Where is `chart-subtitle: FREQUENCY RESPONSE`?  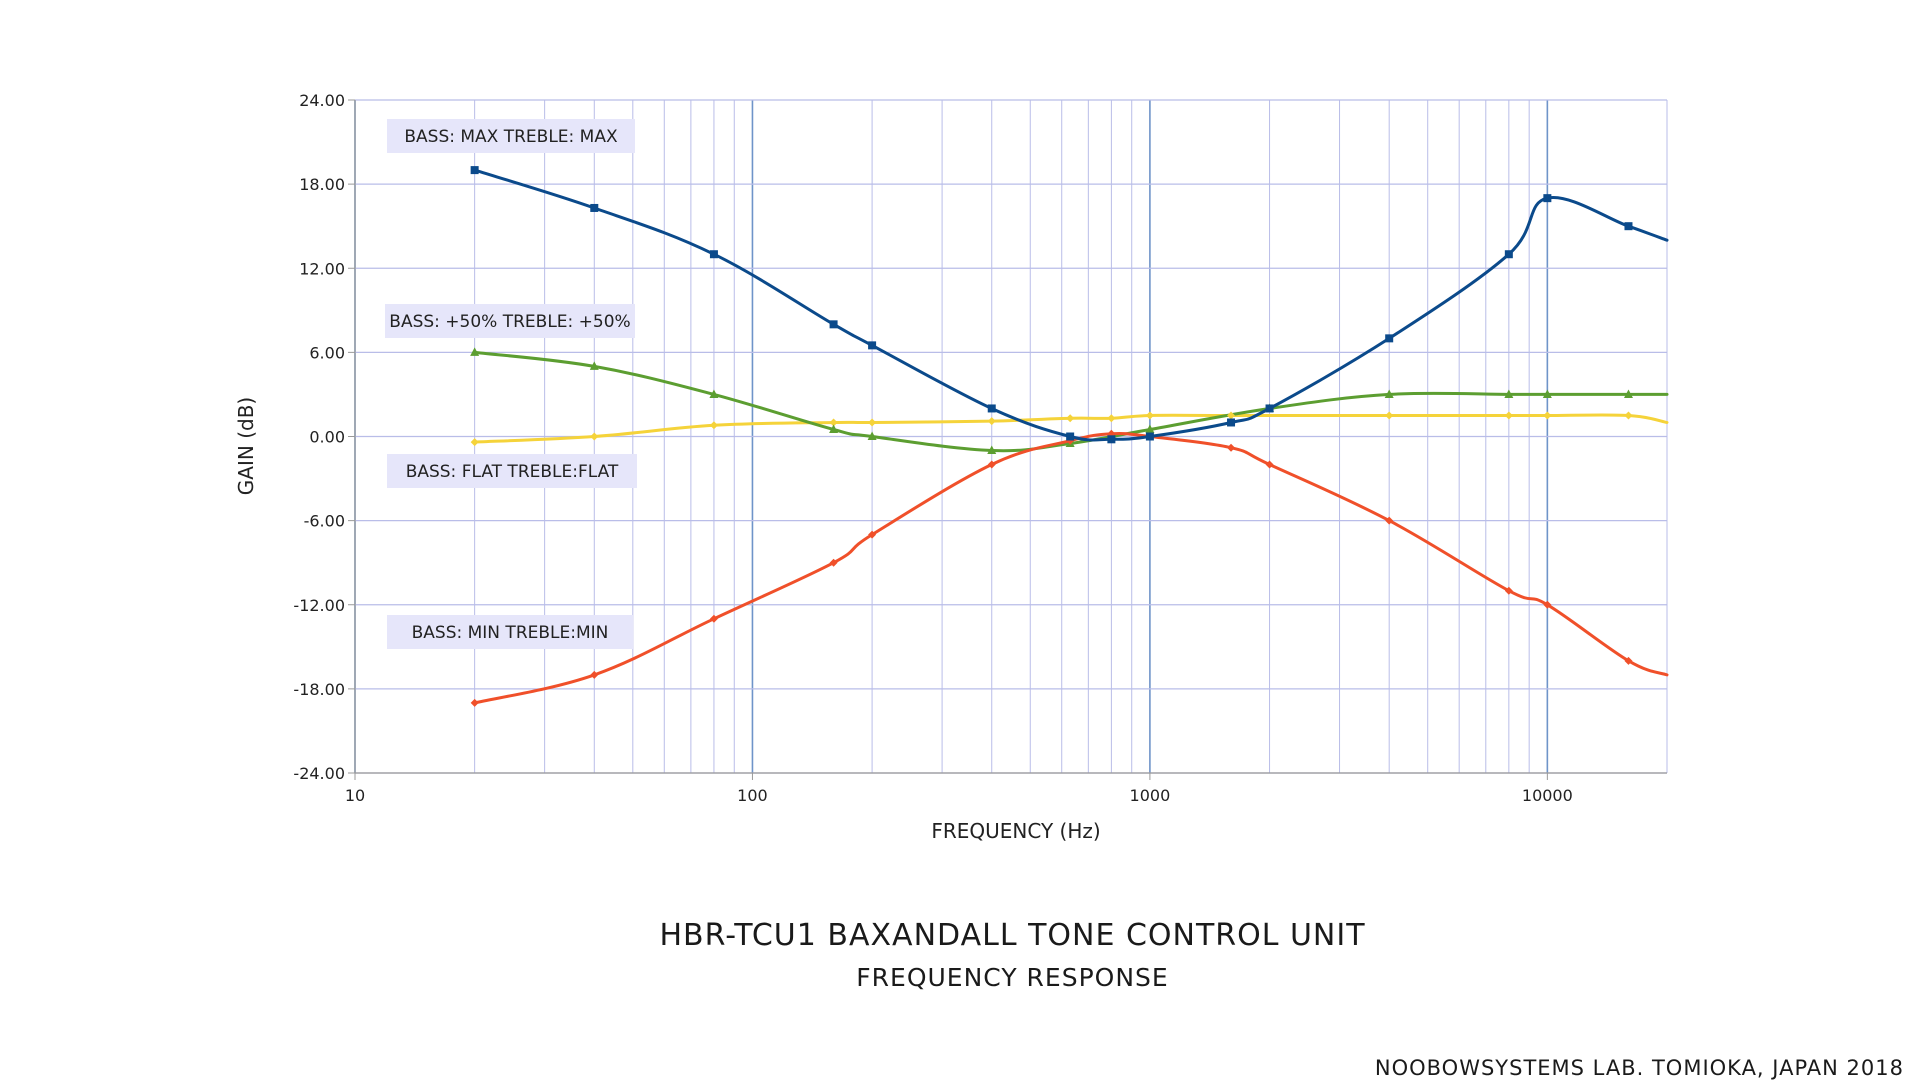
chart-subtitle: FREQUENCY RESPONSE is located at coordinates (1012, 977).